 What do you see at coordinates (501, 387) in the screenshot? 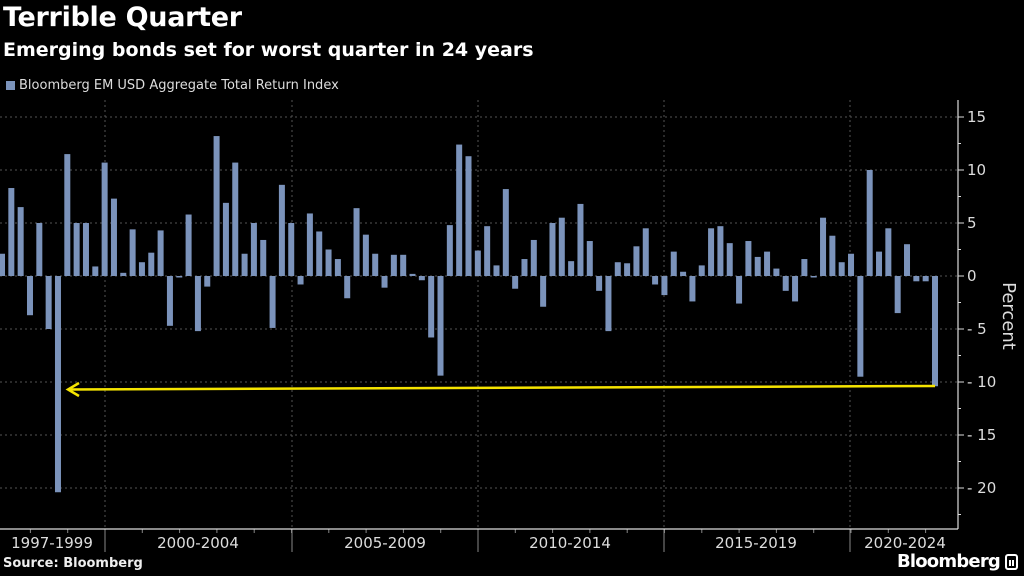
I see `annotation-arrow-line` at bounding box center [501, 387].